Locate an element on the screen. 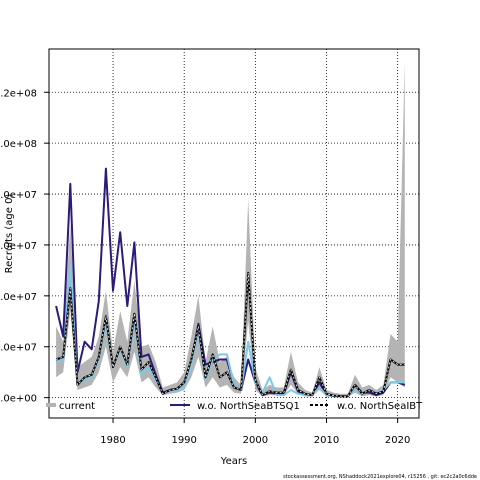 Image resolution: width=480 pixels, height=480 pixels. x-tick-label: 1990 is located at coordinates (183, 440).